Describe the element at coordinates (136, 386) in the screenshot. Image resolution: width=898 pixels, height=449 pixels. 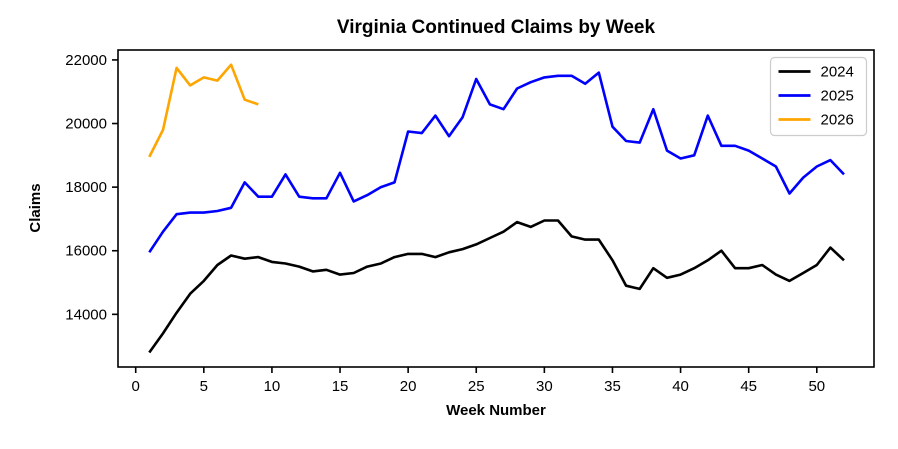
I see `x-tick-label: 0` at that location.